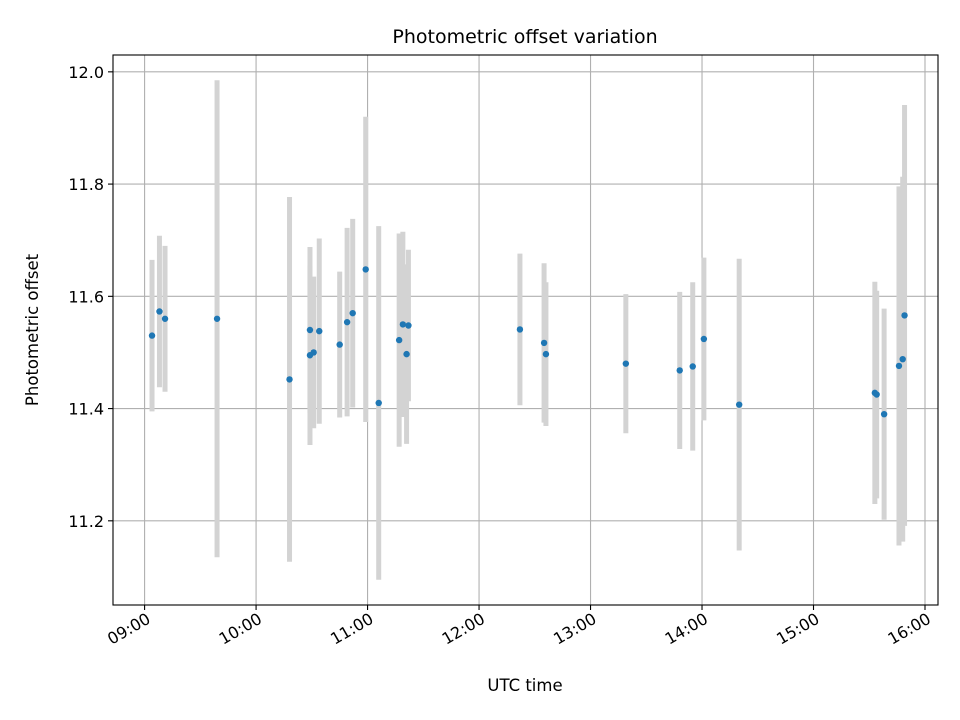 The image size is (960, 720). What do you see at coordinates (240, 629) in the screenshot?
I see `x-tick-label: 10:00` at bounding box center [240, 629].